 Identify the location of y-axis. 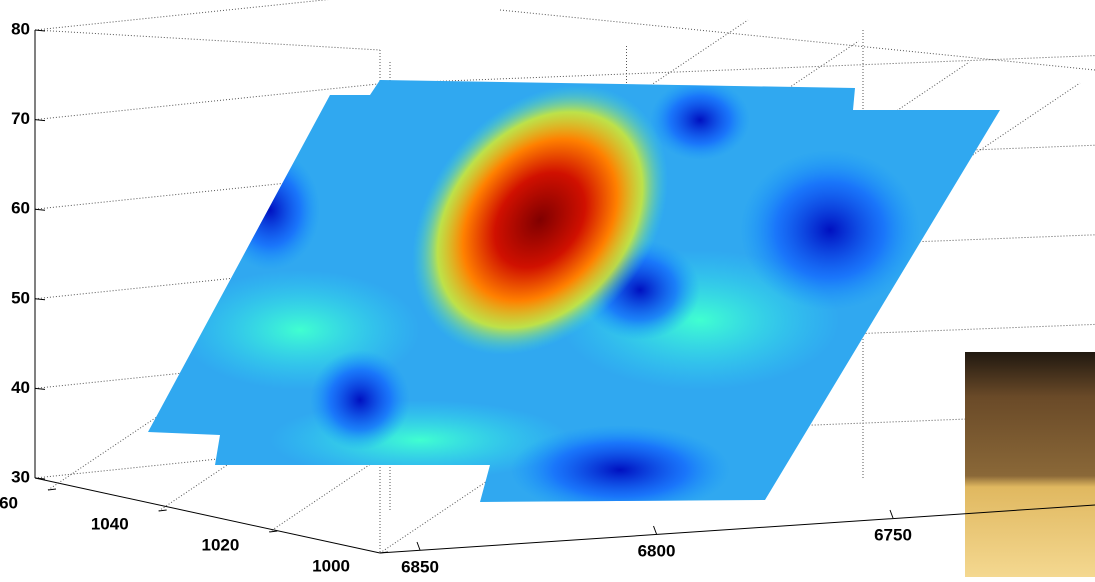
(207, 515).